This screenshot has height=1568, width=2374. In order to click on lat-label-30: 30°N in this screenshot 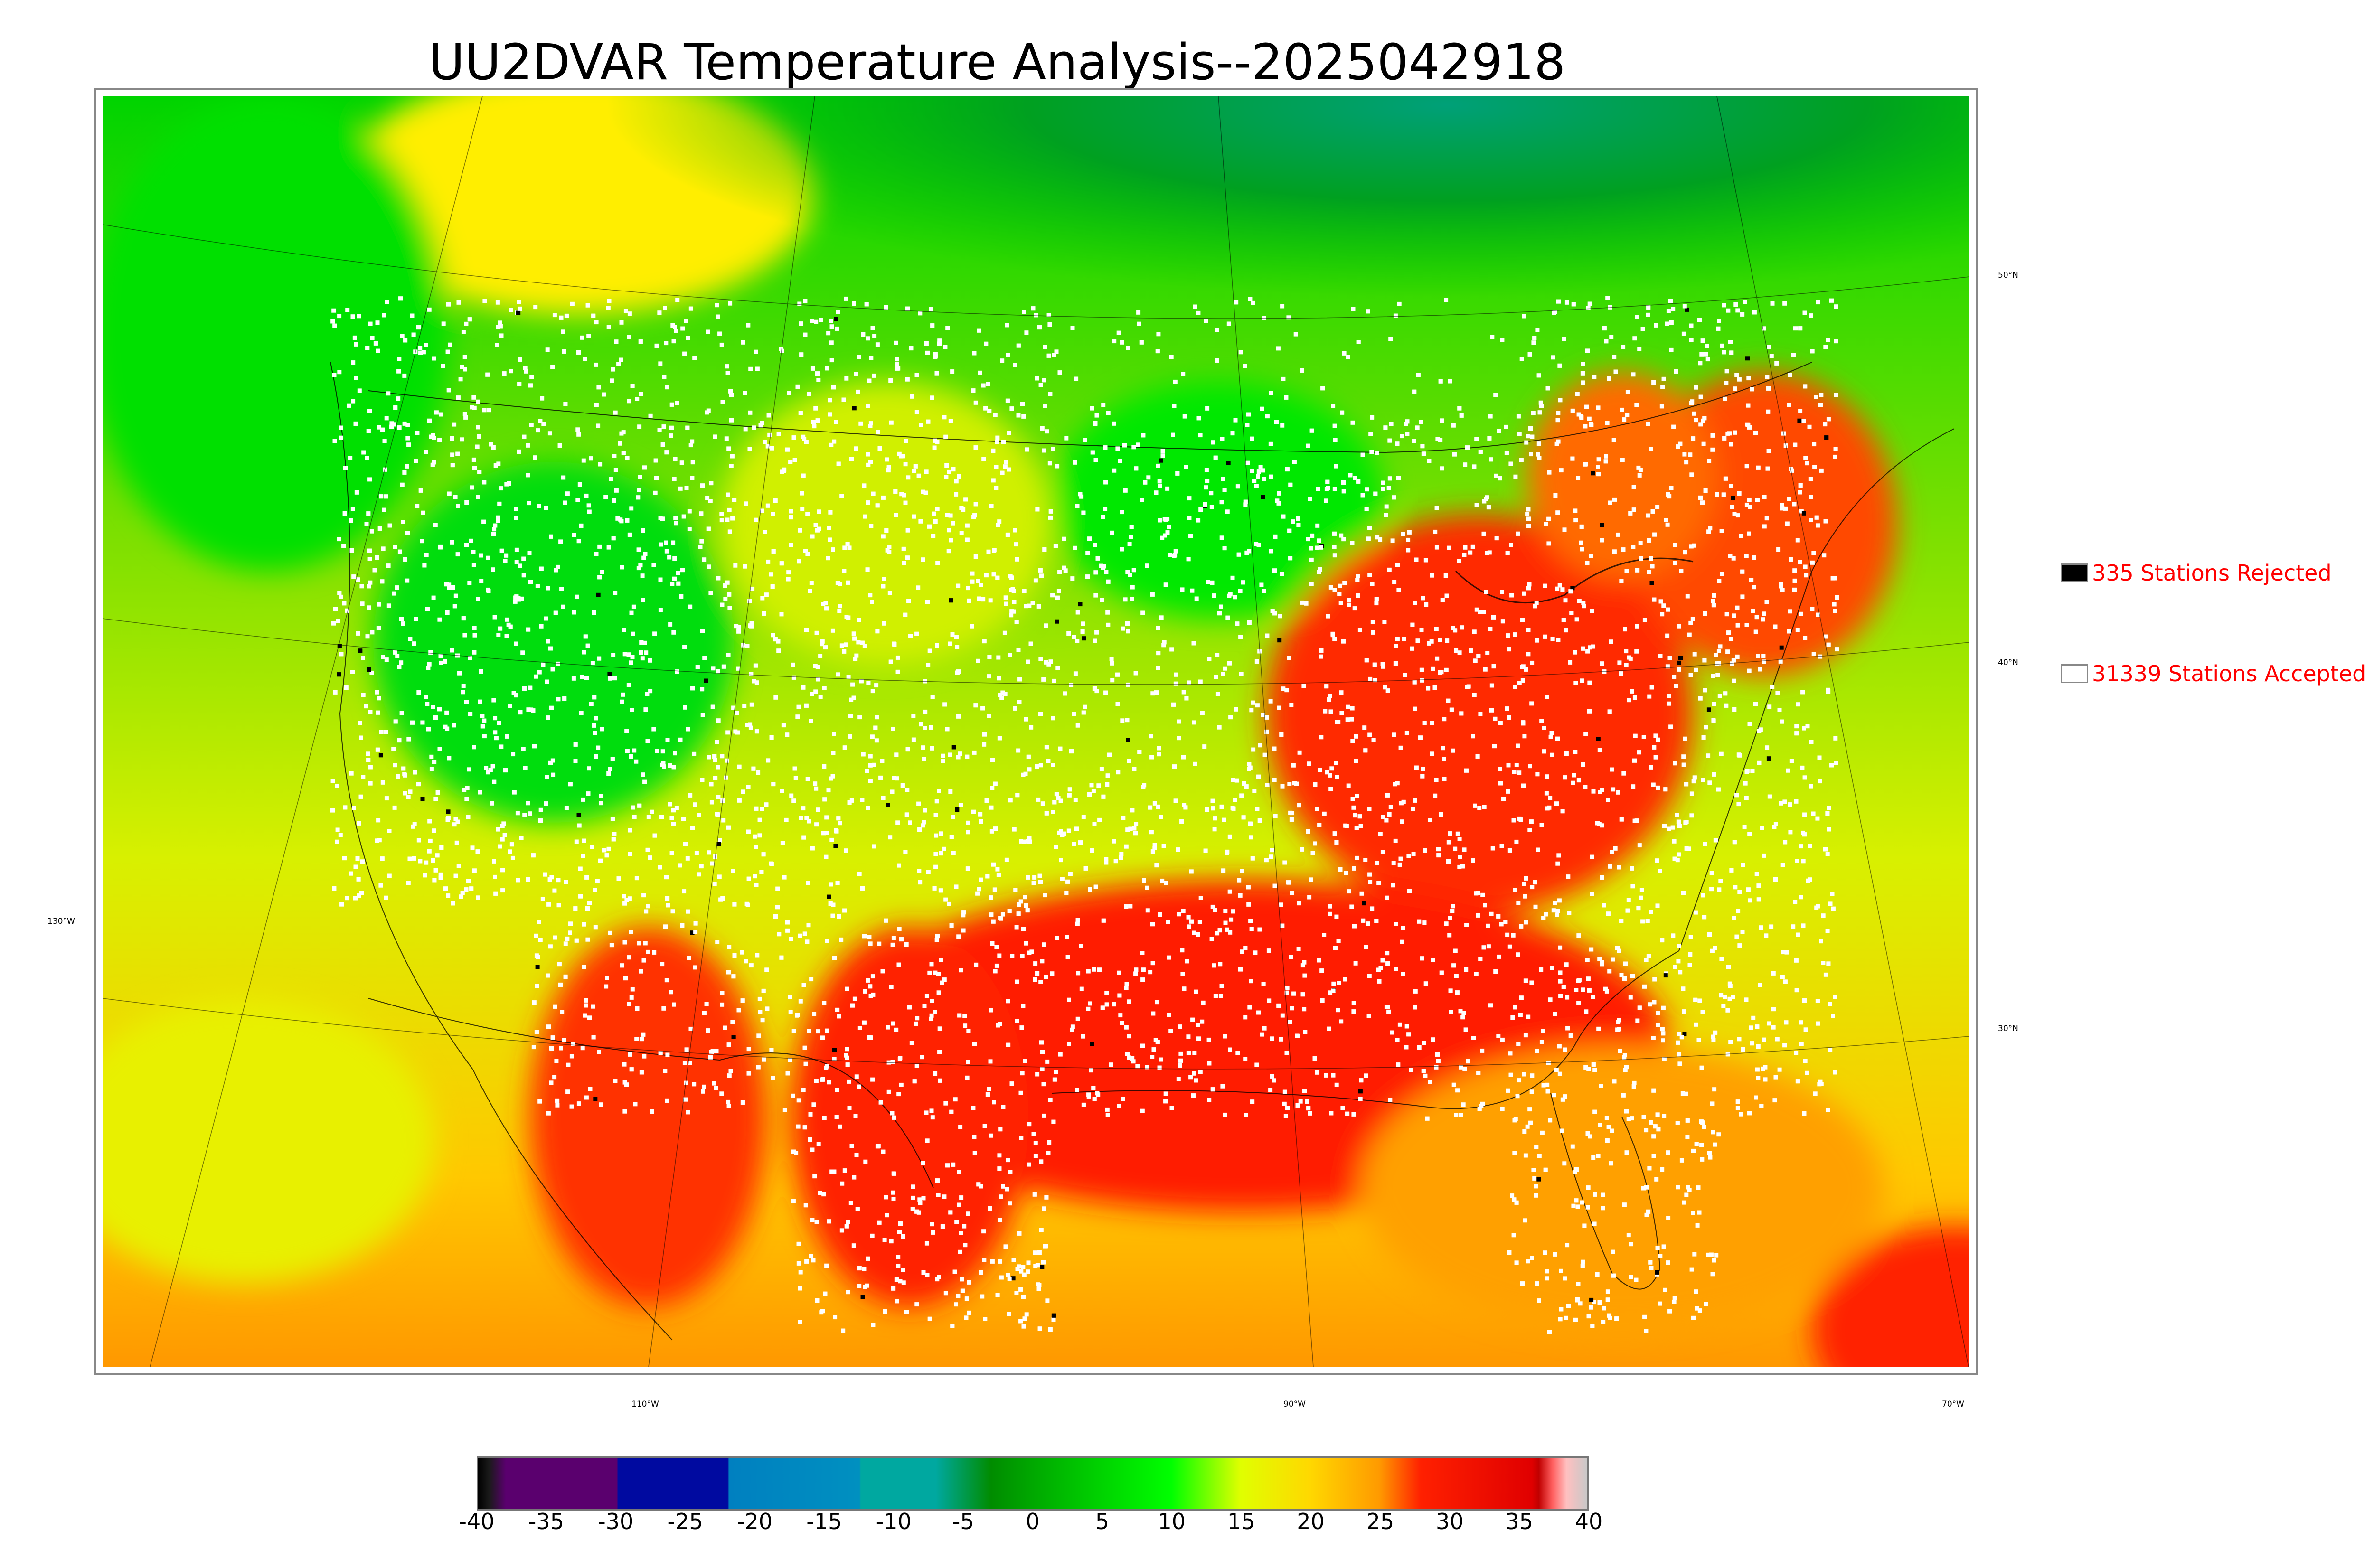, I will do `click(2008, 1028)`.